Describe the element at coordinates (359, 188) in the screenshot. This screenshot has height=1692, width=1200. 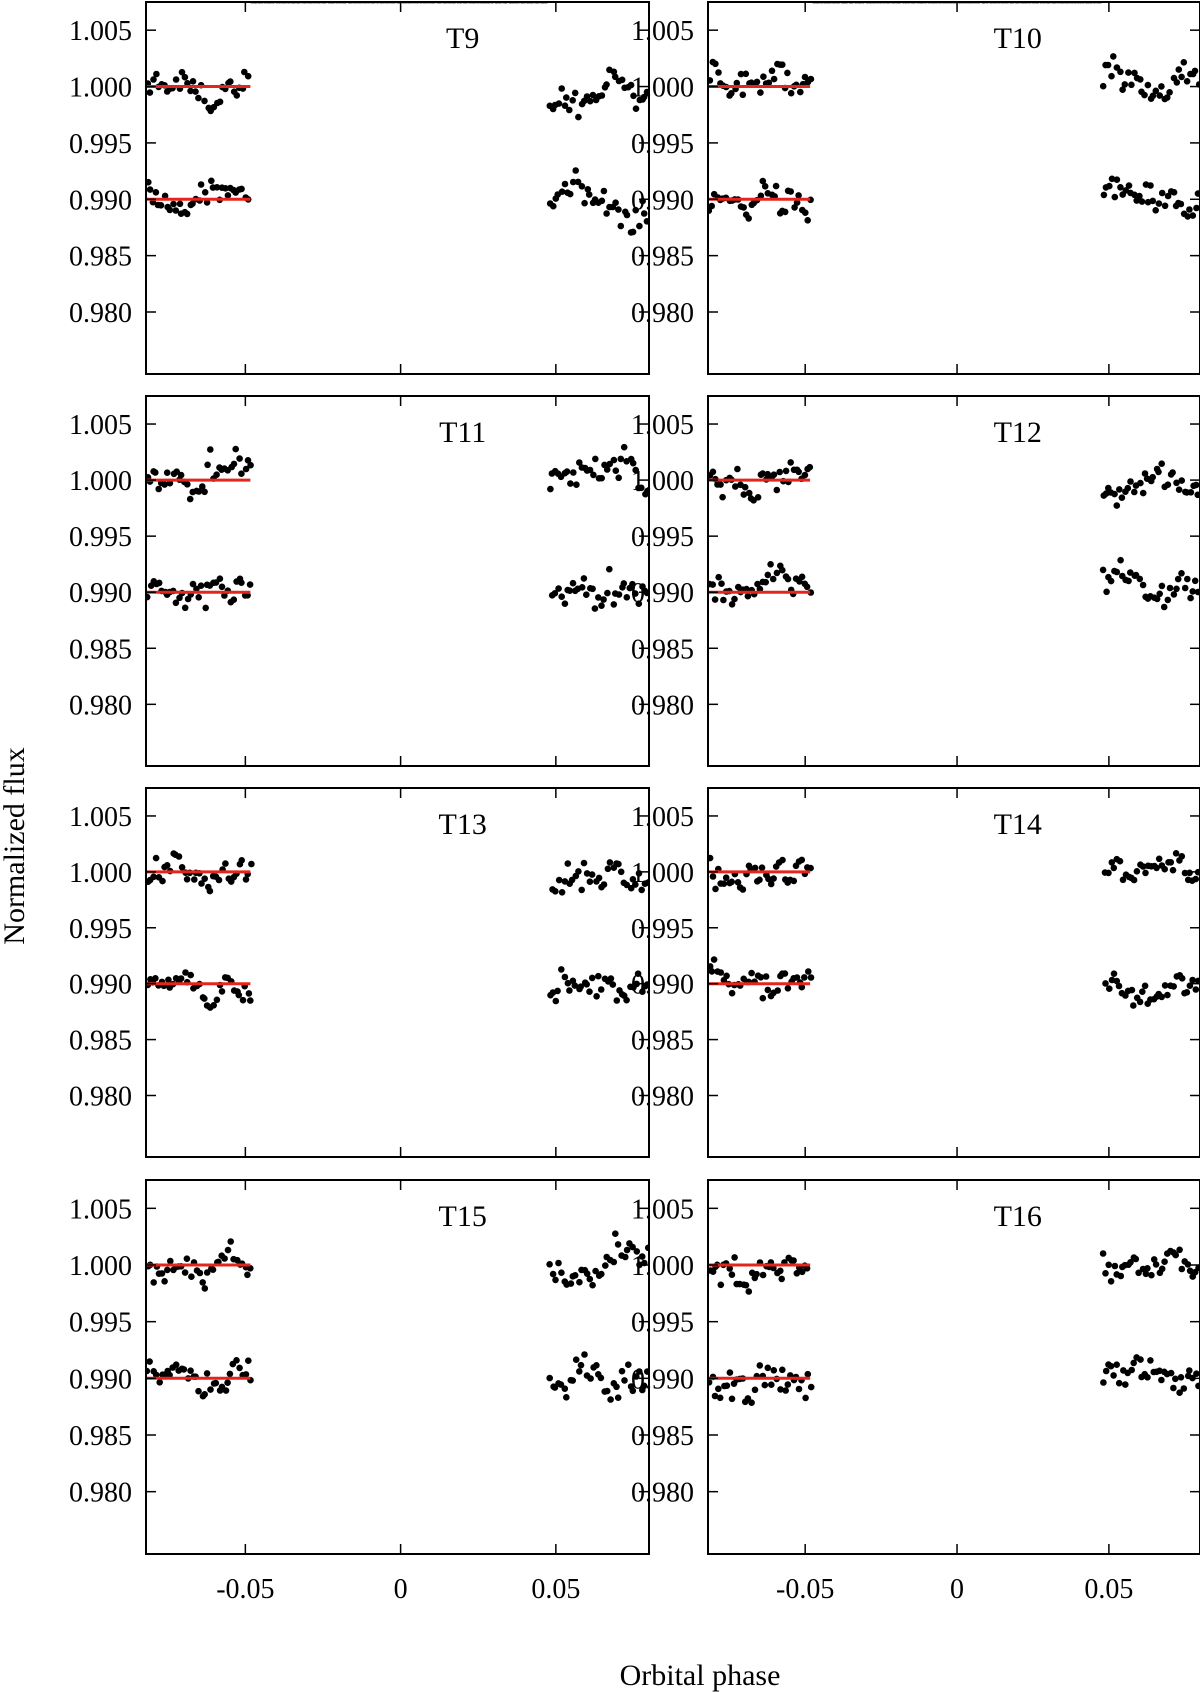
I see `panel-t9: 0.980 0.985 0.990 0.995 1.000 1.005 T9` at that location.